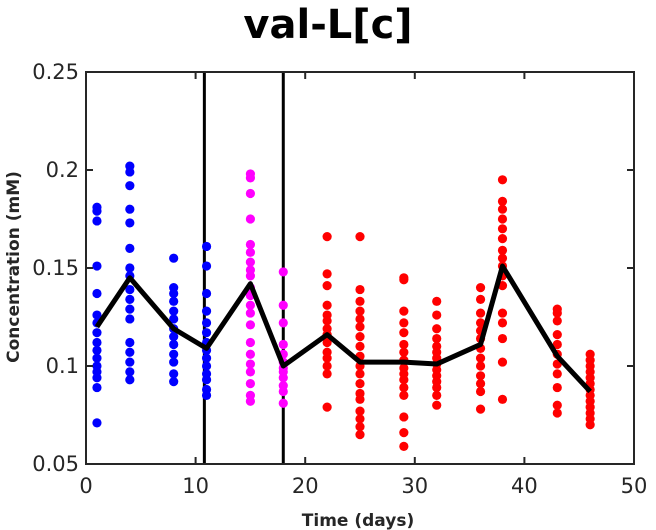 The image size is (656, 530). I want to click on y-tick-label: 0.25, so click(55, 72).